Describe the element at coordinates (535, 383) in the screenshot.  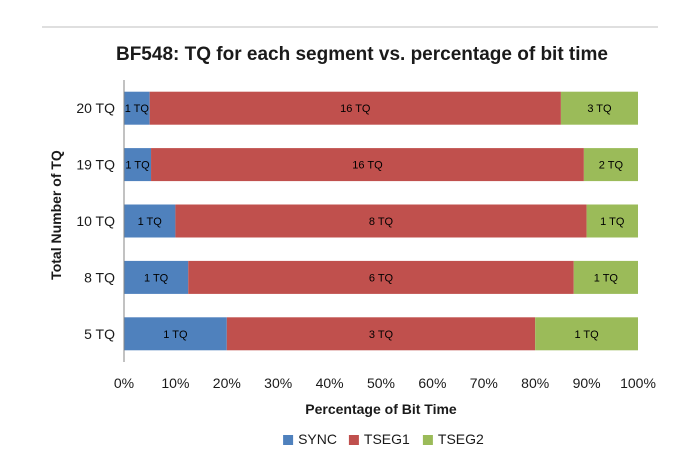
I see `x-tick-label: 80%` at that location.